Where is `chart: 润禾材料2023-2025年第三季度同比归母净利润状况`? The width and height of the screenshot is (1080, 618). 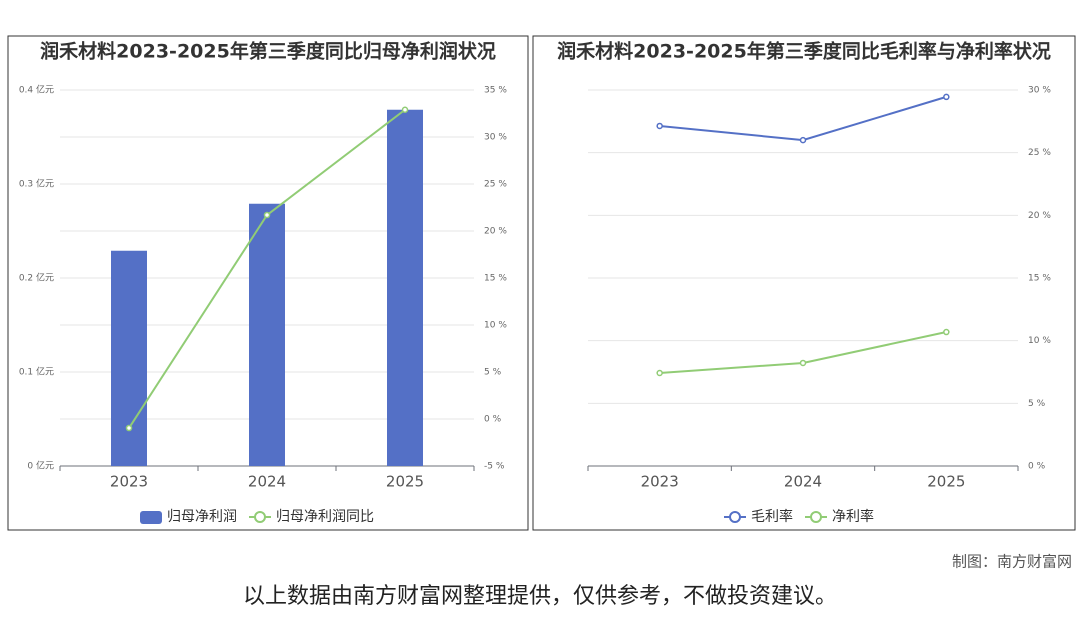
chart: 润禾材料2023-2025年第三季度同比归母净利润状况 is located at coordinates (268, 51).